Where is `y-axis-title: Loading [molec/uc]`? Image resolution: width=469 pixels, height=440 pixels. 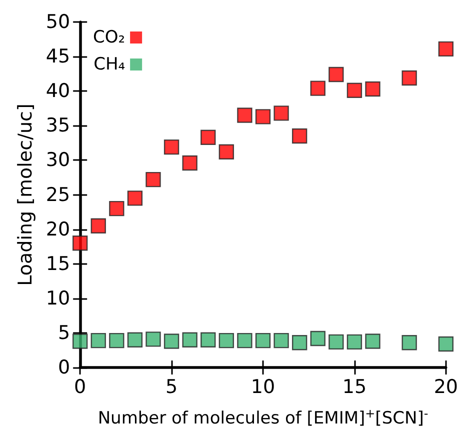
y-axis-title: Loading [molec/uc] is located at coordinates (25, 195).